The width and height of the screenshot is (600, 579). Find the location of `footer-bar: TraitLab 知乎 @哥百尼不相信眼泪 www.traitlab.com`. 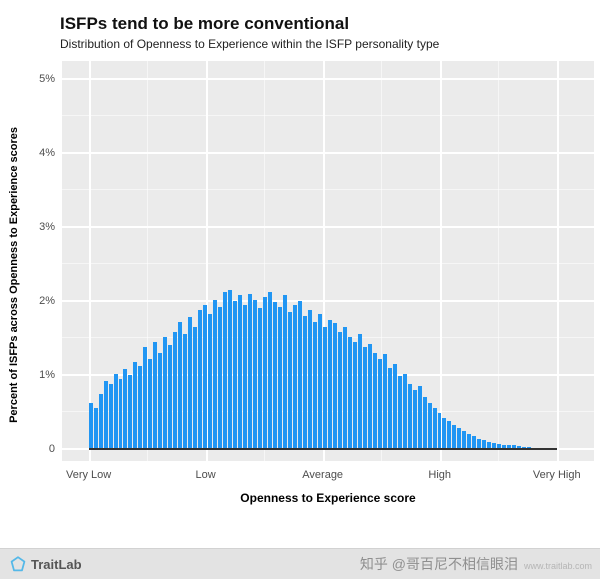

footer-bar: TraitLab 知乎 @哥百尼不相信眼泪 www.traitlab.com is located at coordinates (300, 563).